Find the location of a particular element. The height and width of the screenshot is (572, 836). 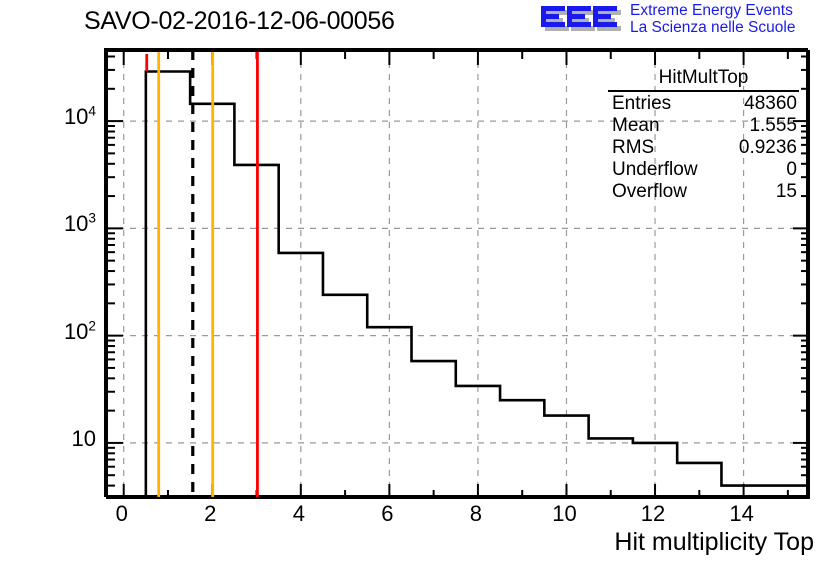

page-title: SAVO-02-2016-12-06-00056 is located at coordinates (239, 21).